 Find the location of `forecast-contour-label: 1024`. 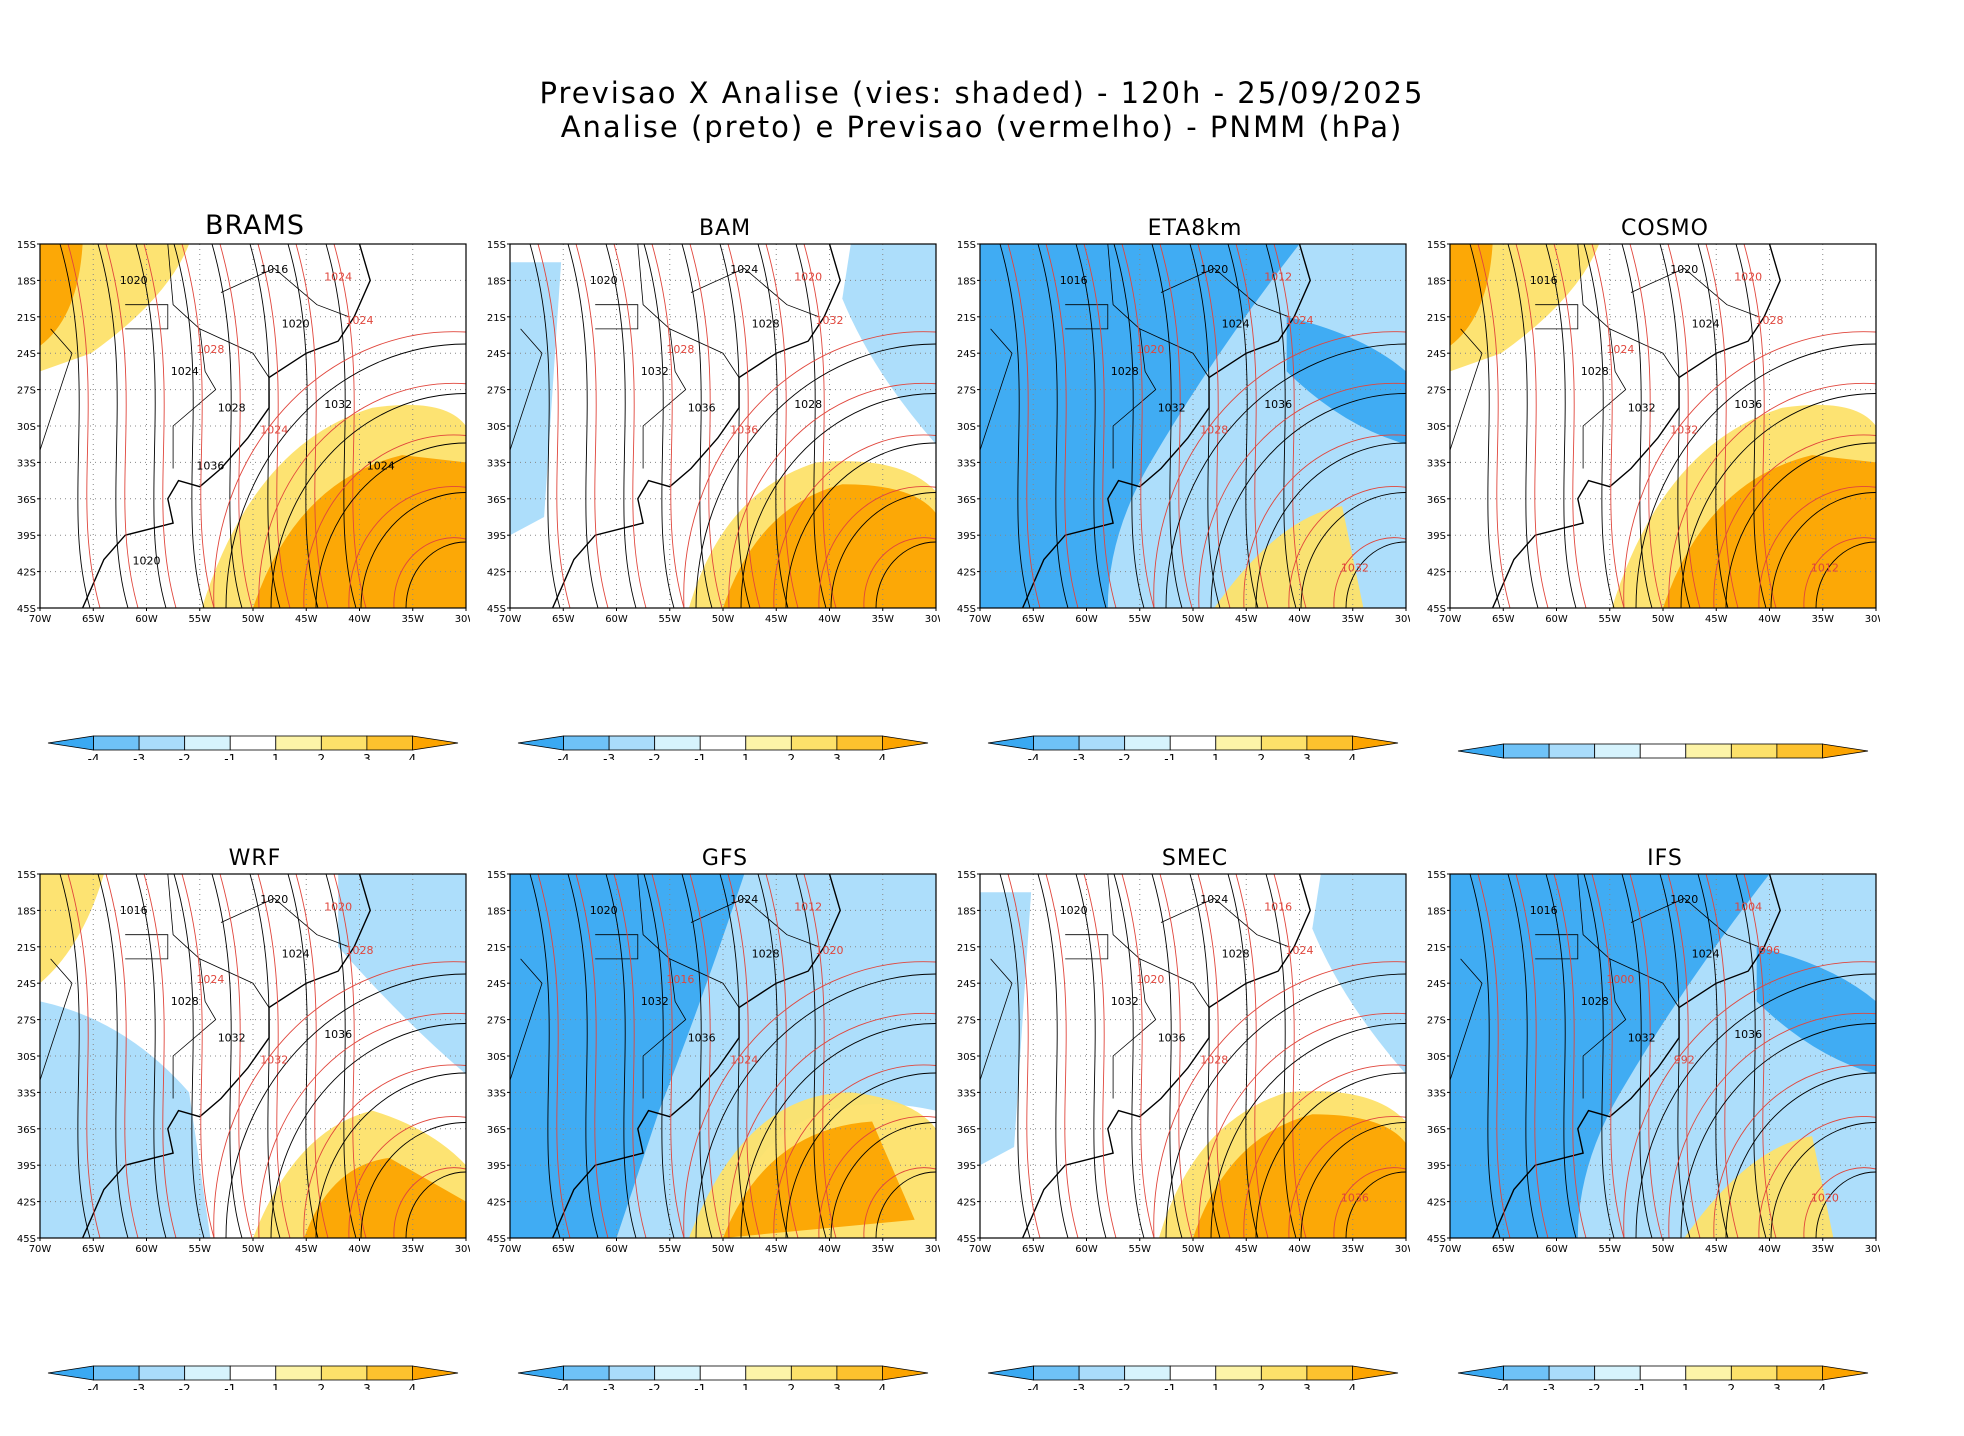

forecast-contour-label: 1024 is located at coordinates (1300, 950).